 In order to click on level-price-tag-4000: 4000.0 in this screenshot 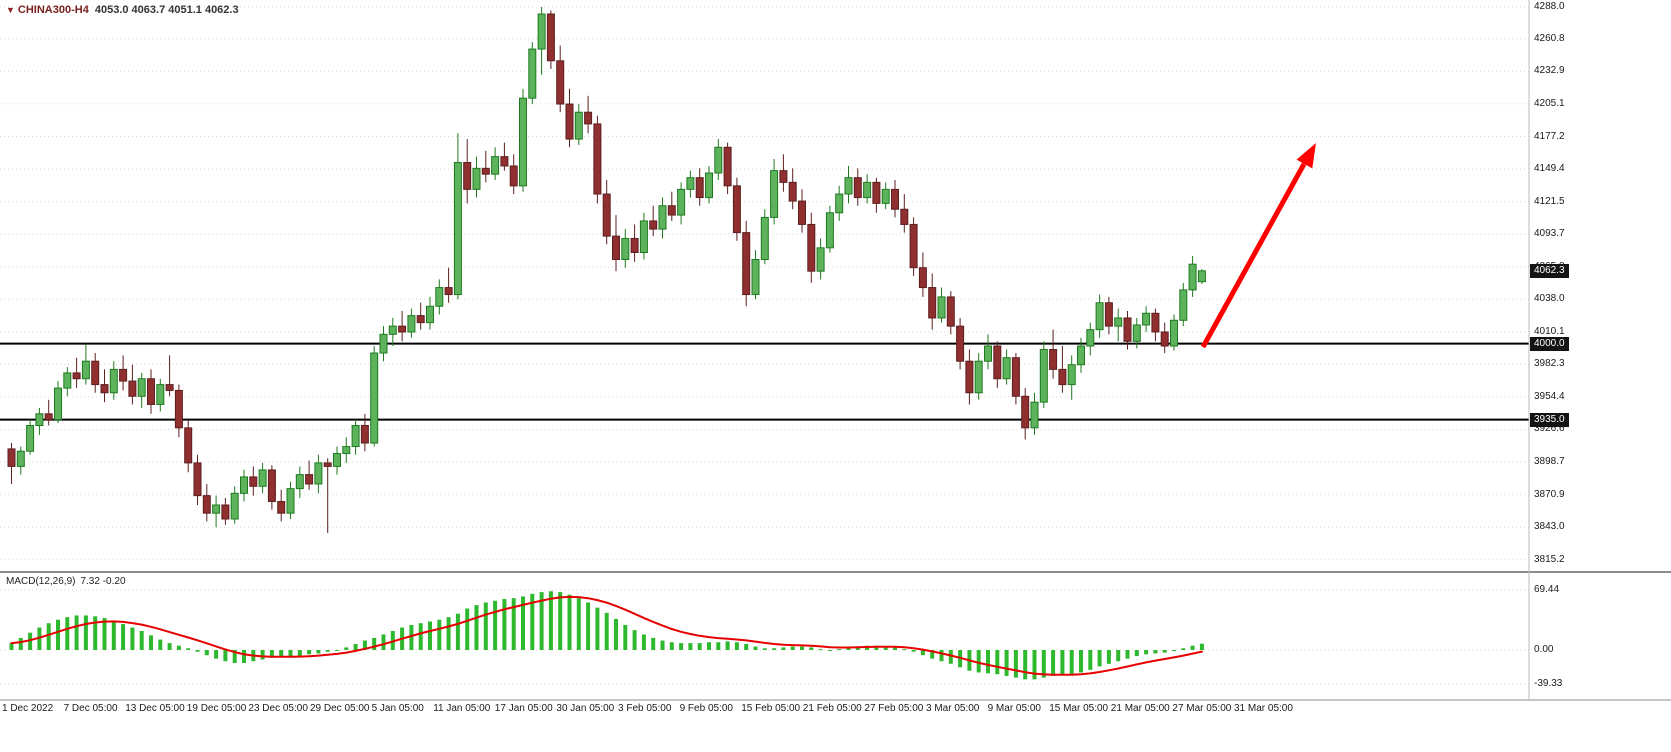, I will do `click(1549, 343)`.